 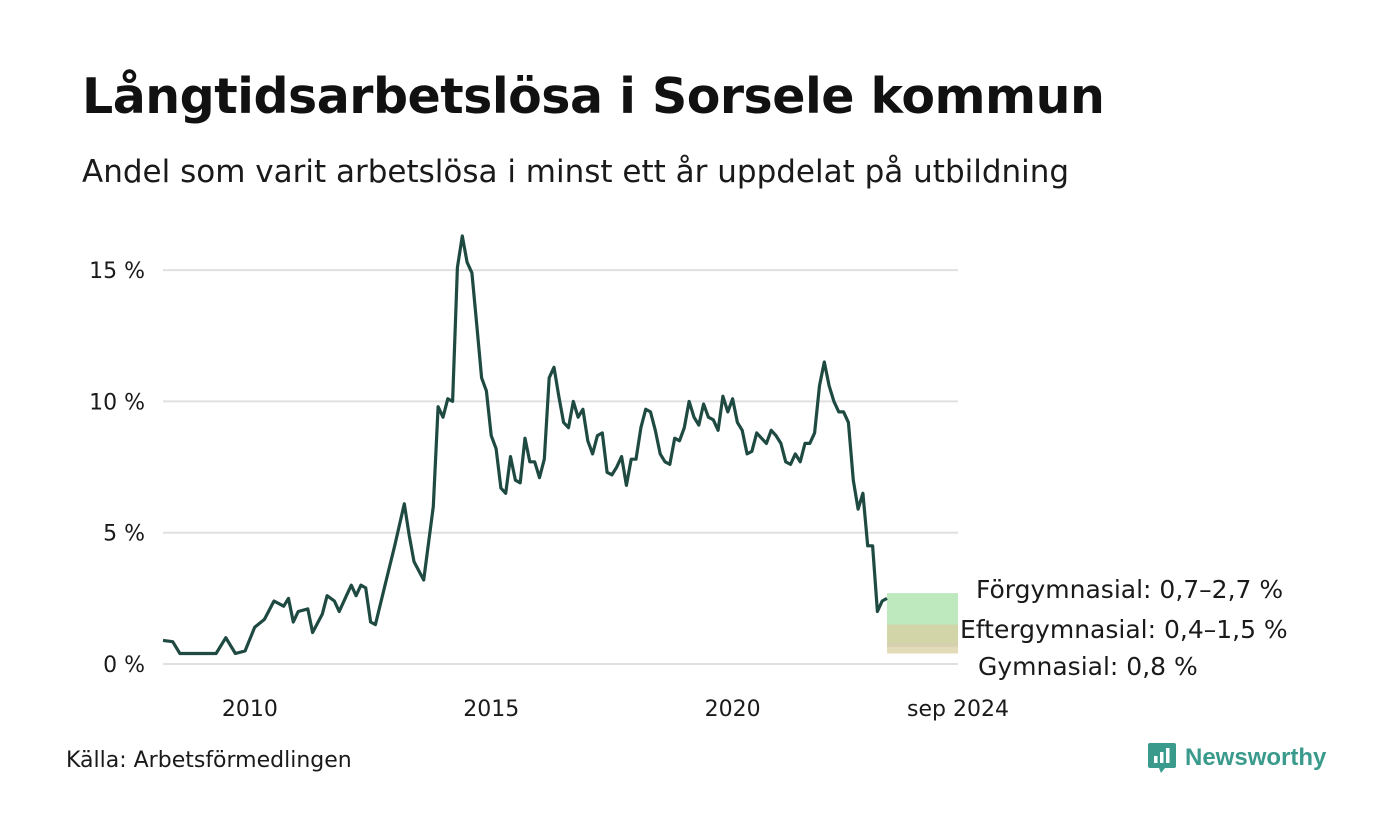 I want to click on x-tick-label: 2020, so click(x=733, y=709).